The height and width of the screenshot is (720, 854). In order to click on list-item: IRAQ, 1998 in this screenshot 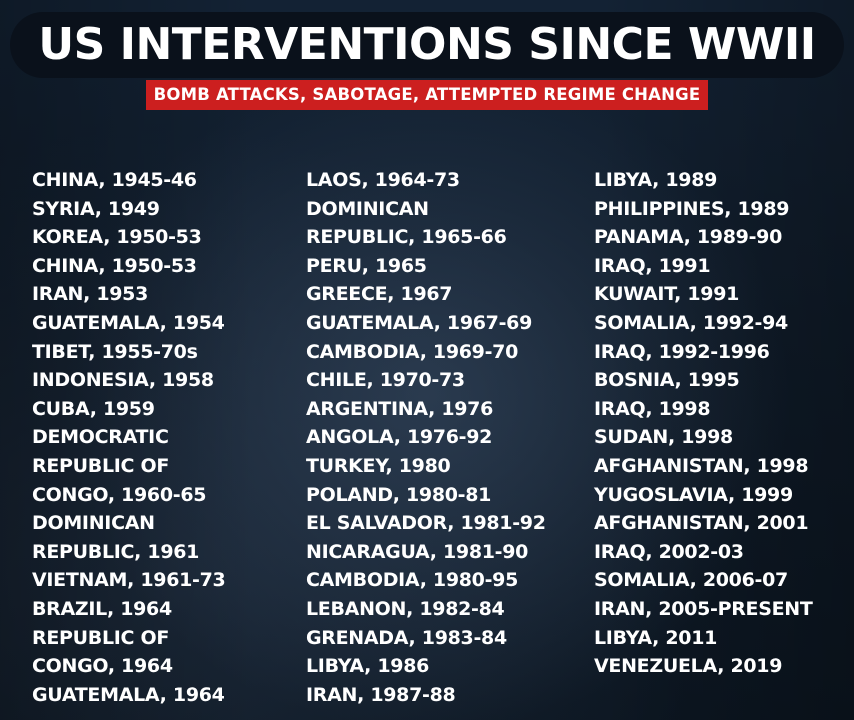, I will do `click(652, 408)`.